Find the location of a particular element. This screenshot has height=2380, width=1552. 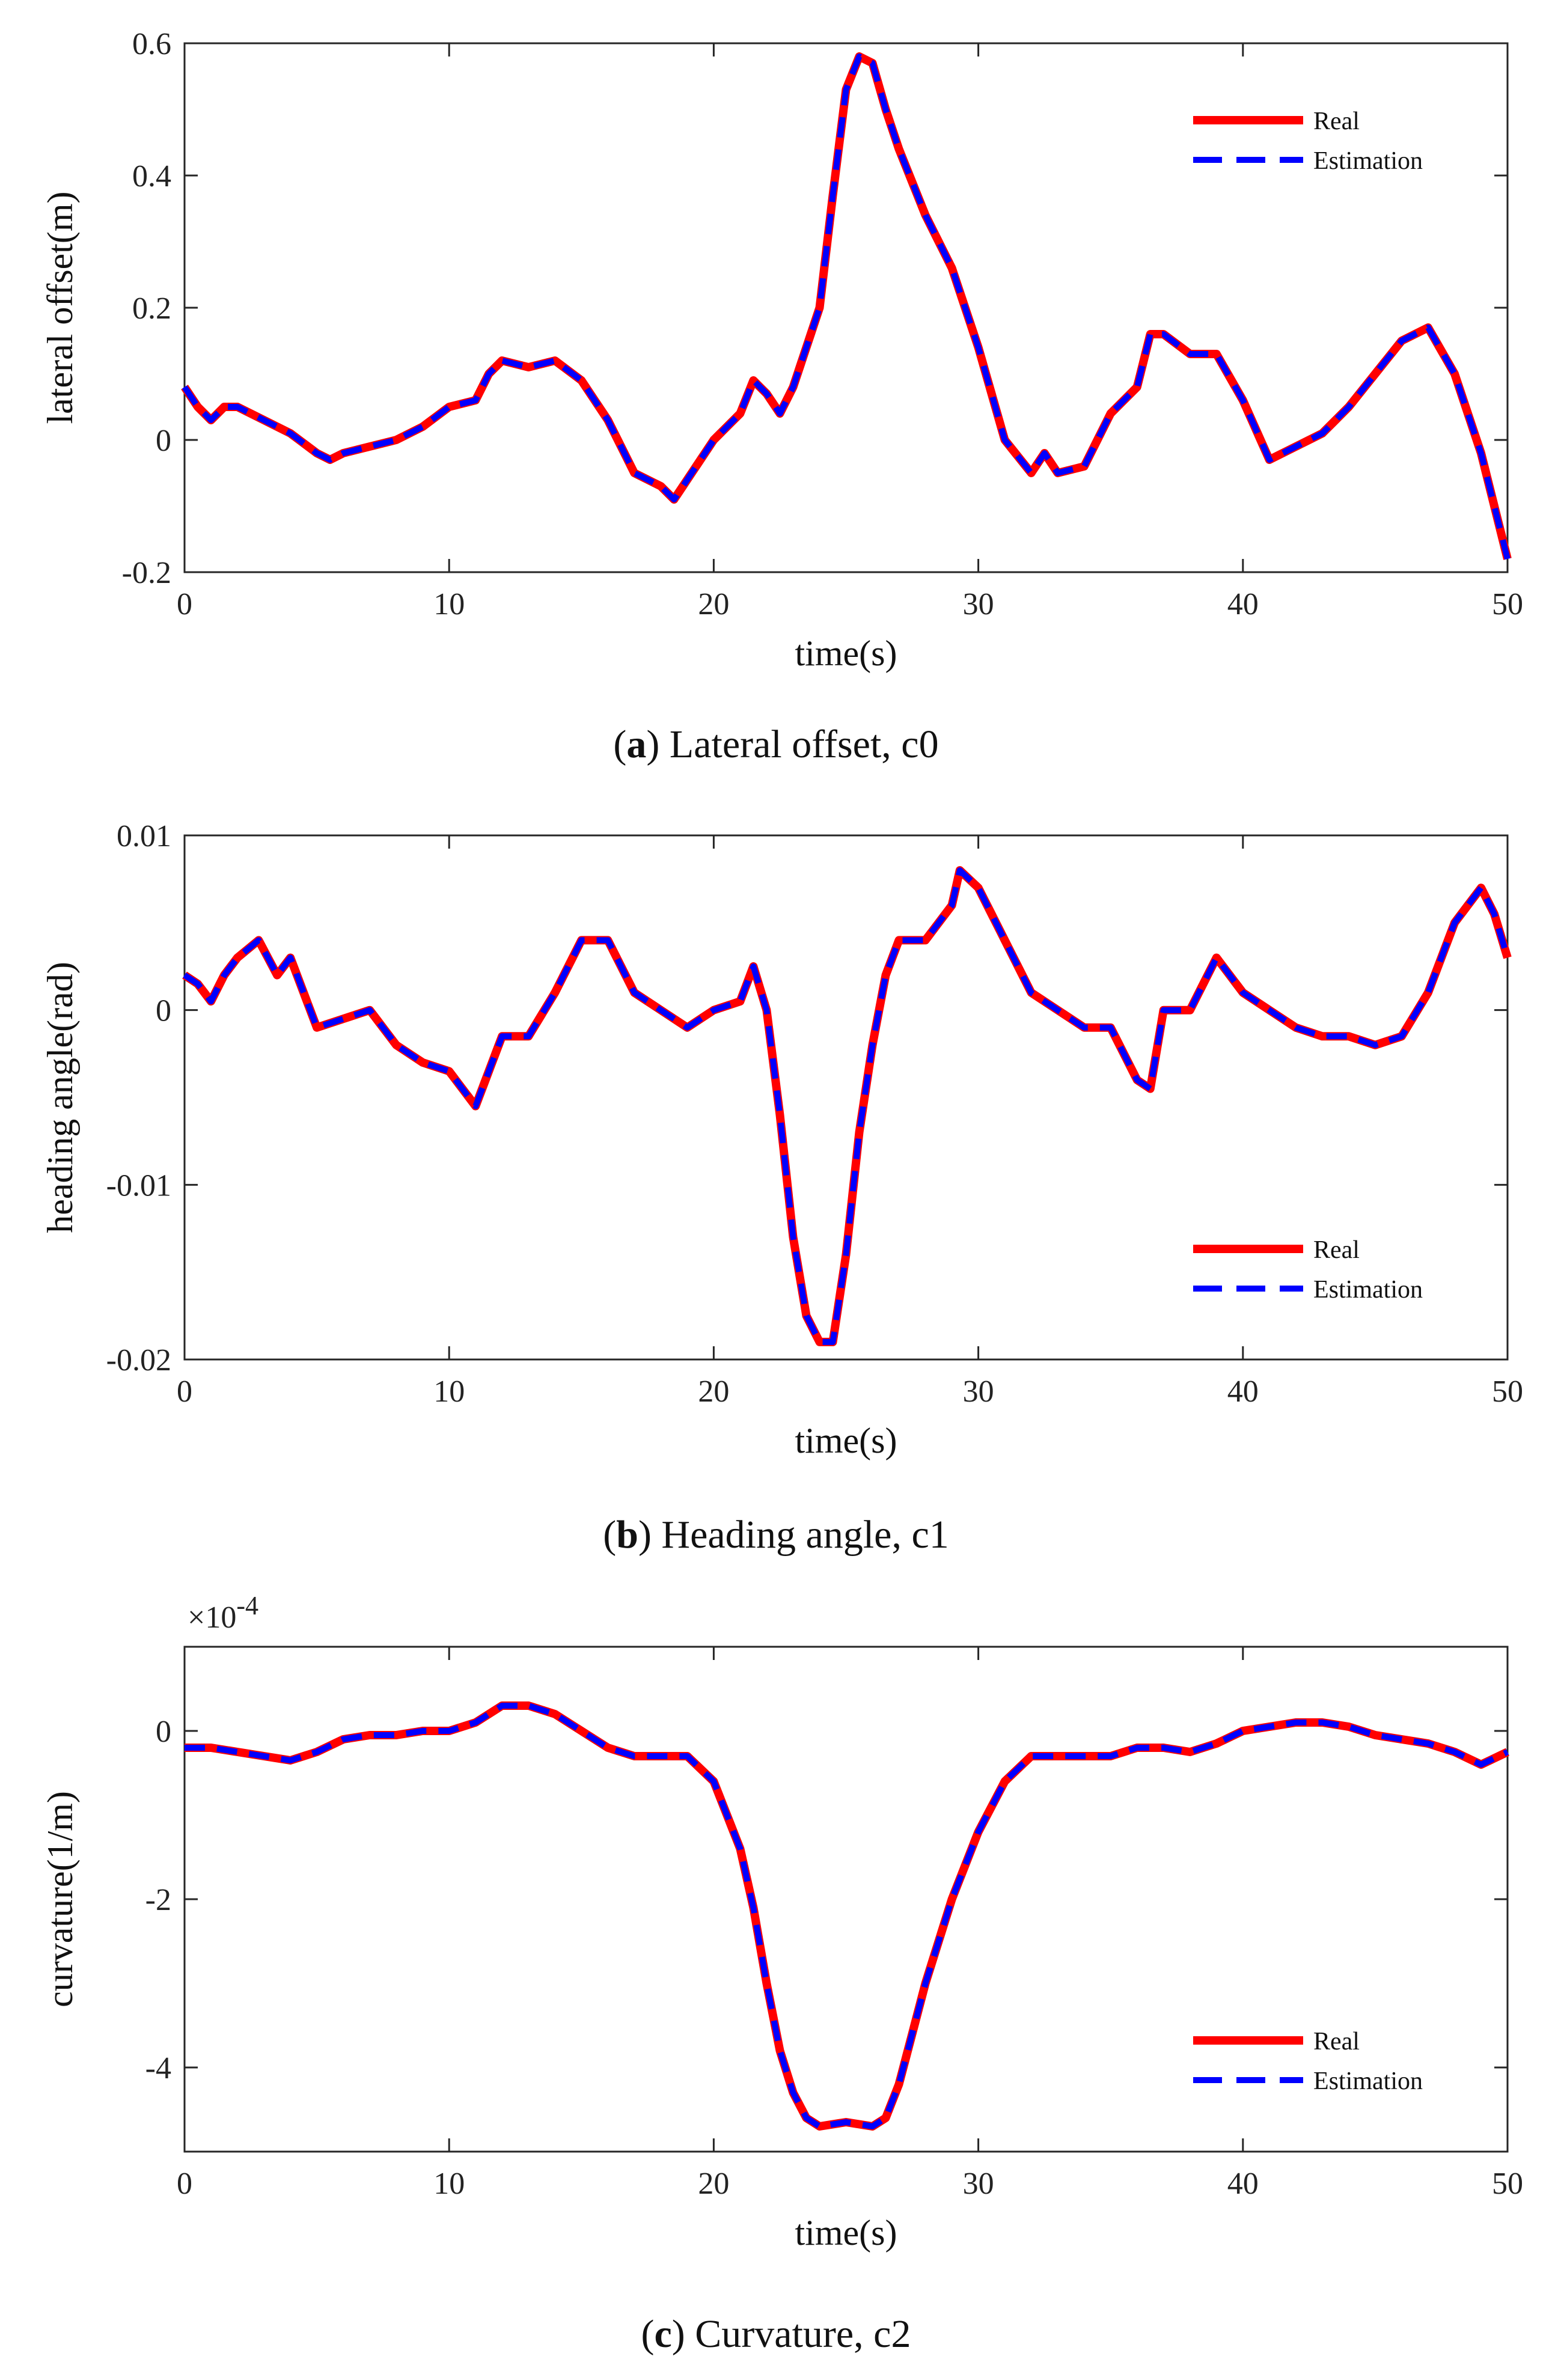

y-tick-label: -0.2 is located at coordinates (146, 573).